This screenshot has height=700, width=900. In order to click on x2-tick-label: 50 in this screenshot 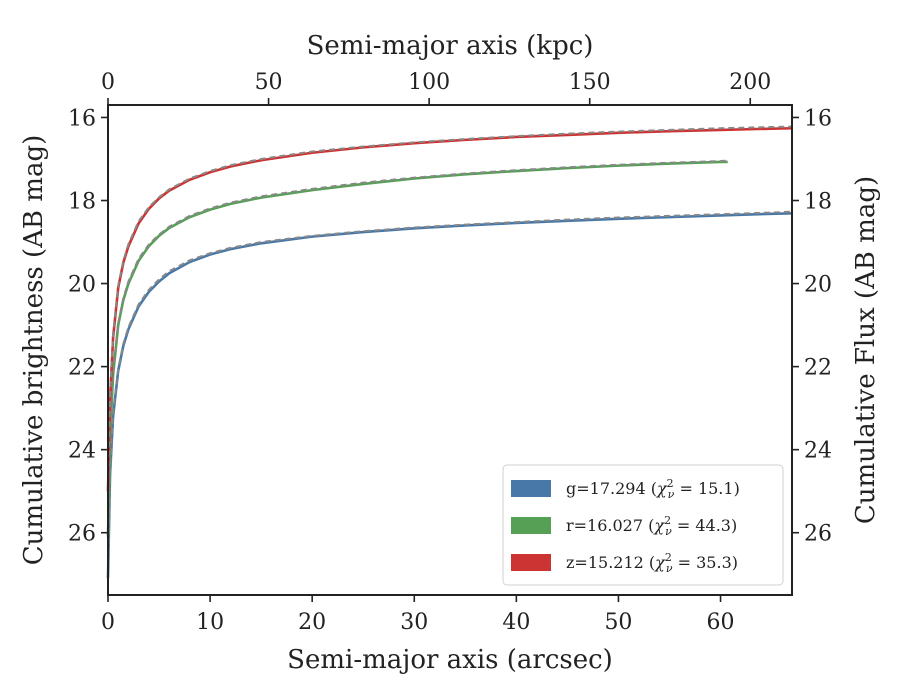, I will do `click(269, 82)`.